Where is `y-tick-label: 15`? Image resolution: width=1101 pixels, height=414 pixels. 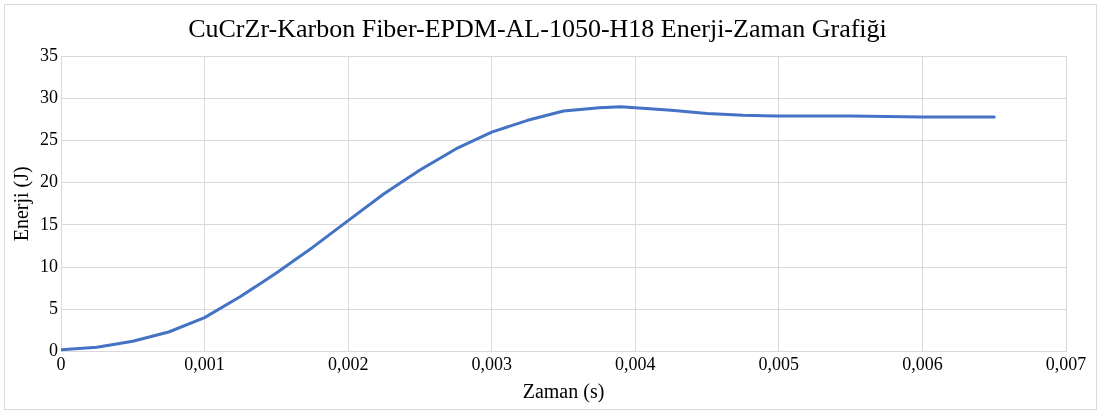
y-tick-label: 15 is located at coordinates (49, 223).